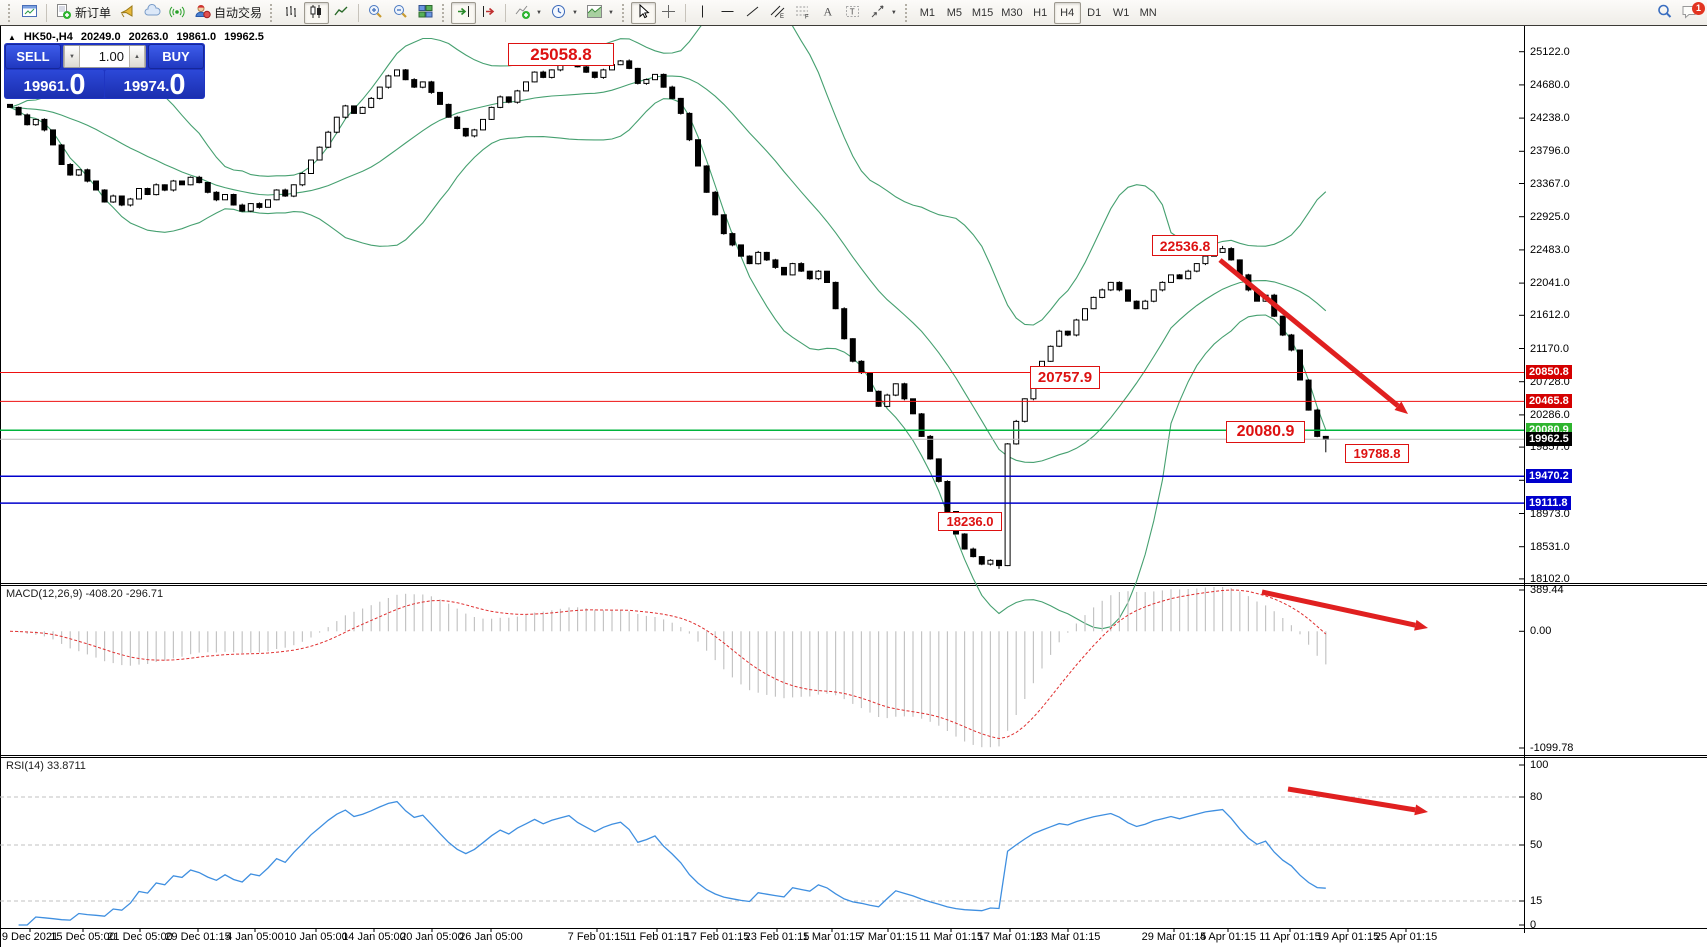 Image resolution: width=1707 pixels, height=947 pixels. I want to click on text-icon: A, so click(827, 13).